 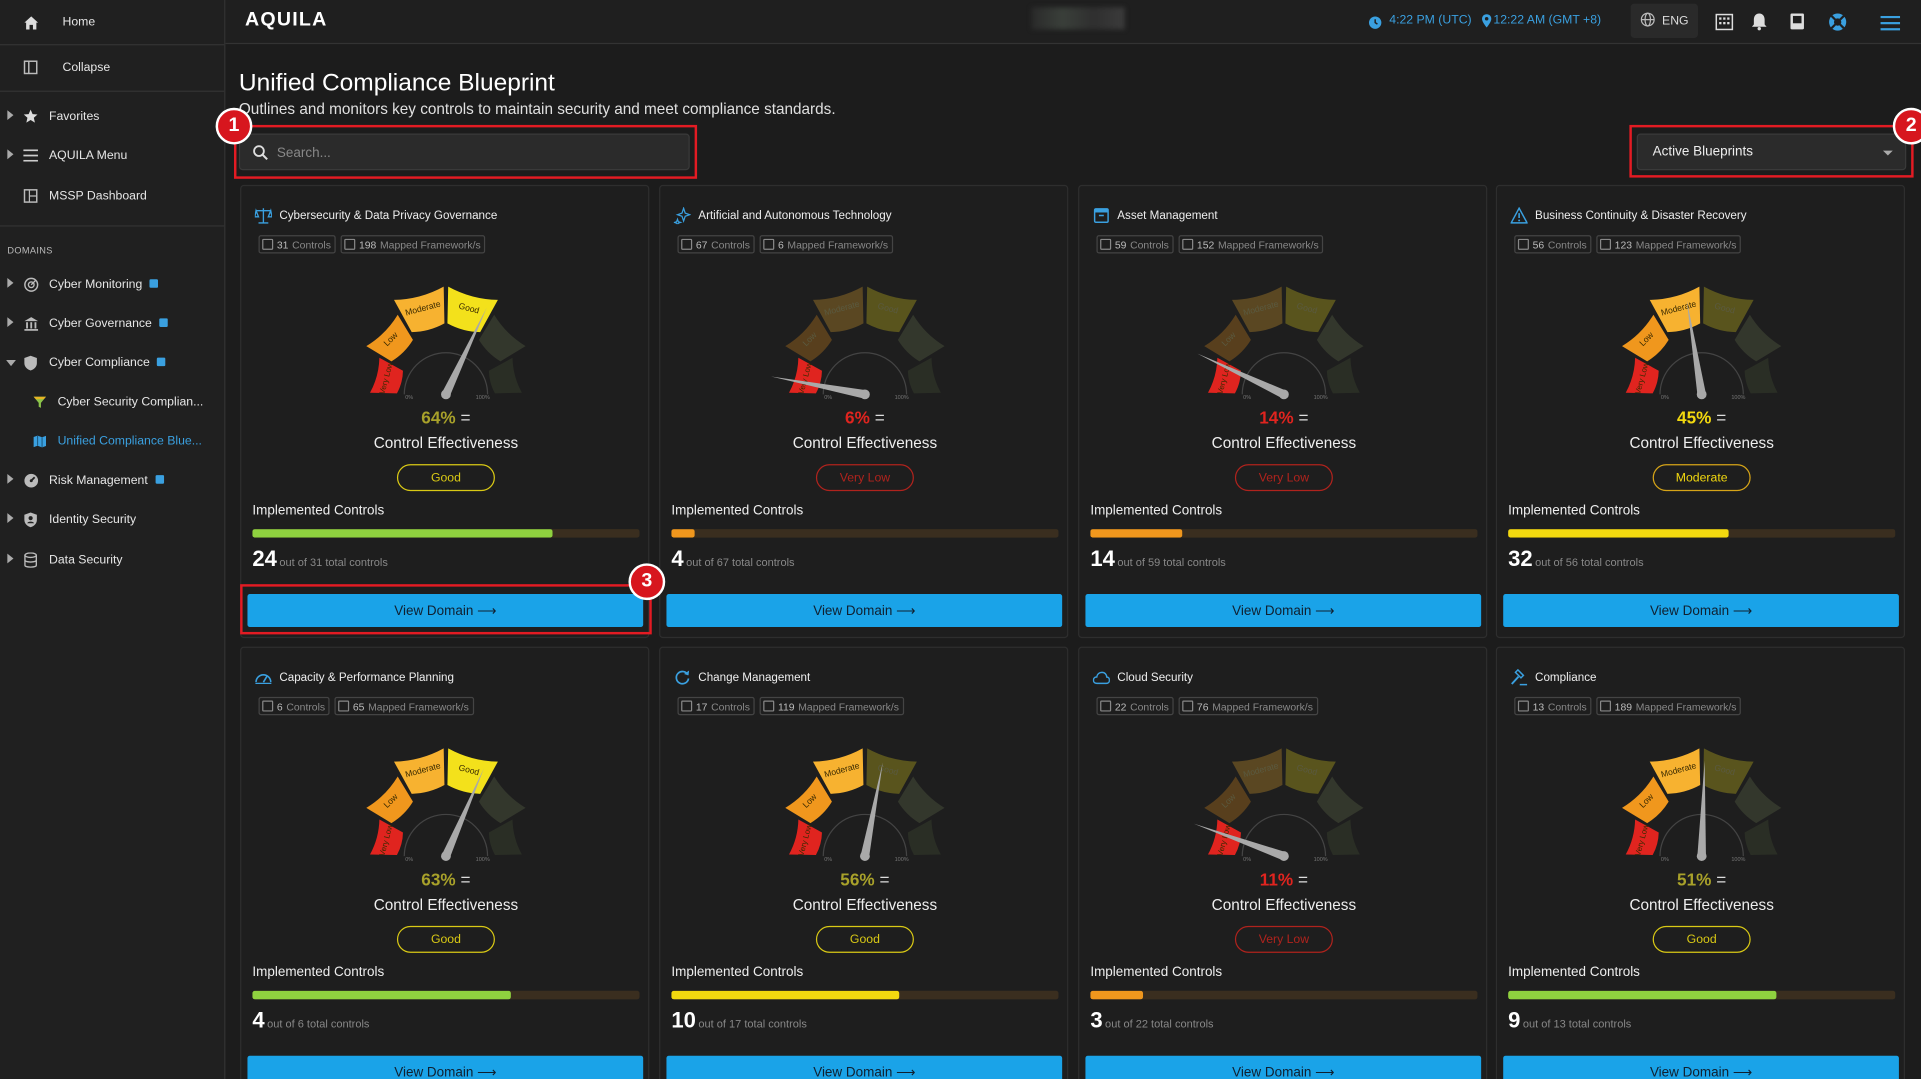 What do you see at coordinates (1570, 1020) in the screenshot?
I see `implemented-count: 9 out of 13 total controls` at bounding box center [1570, 1020].